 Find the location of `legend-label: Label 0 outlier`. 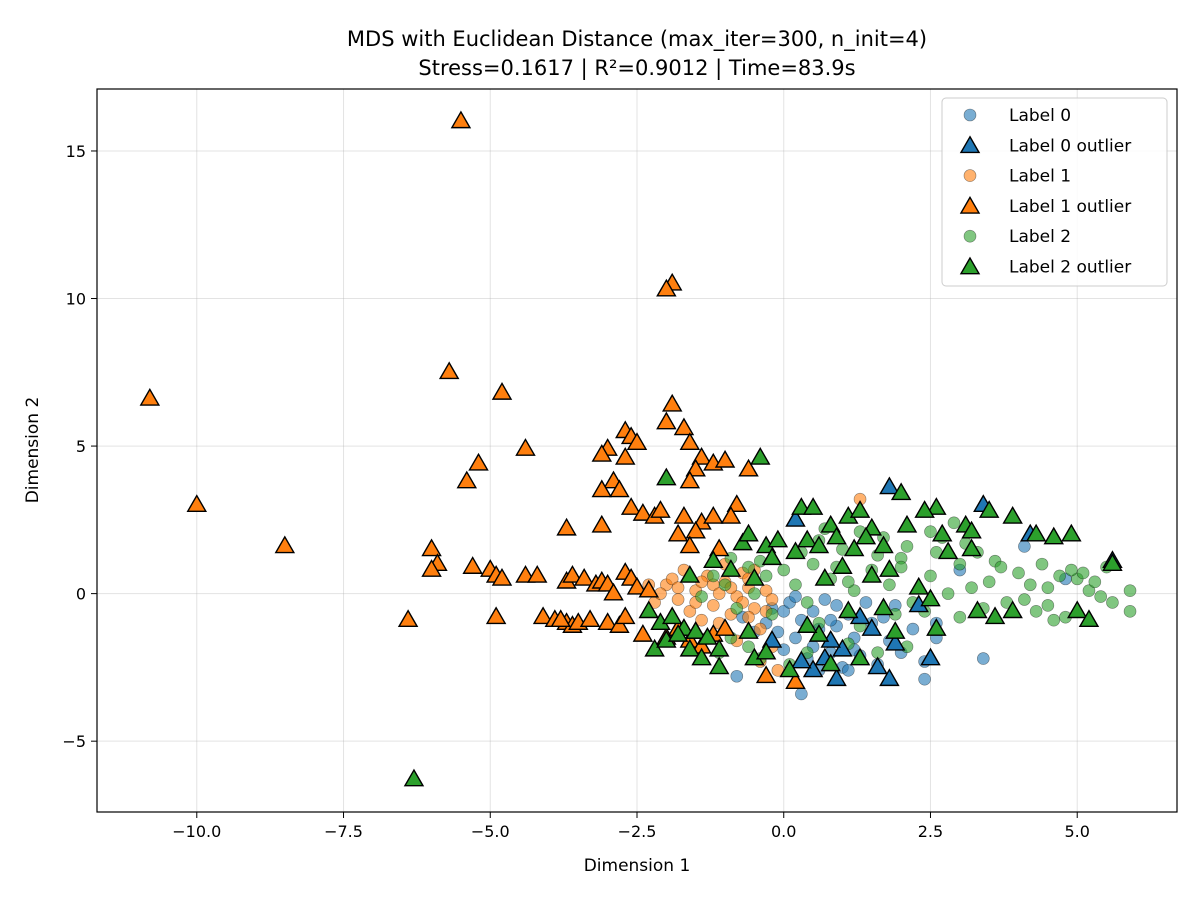

legend-label: Label 0 outlier is located at coordinates (1070, 146).